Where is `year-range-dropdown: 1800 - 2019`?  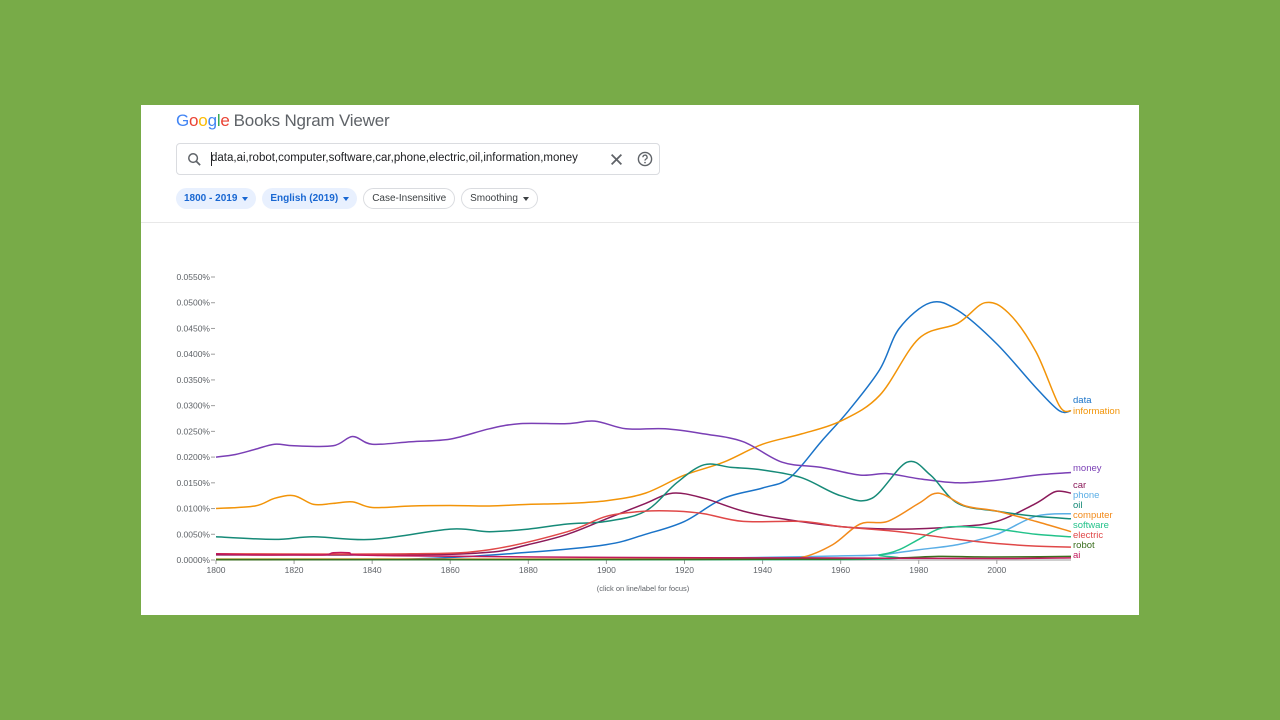 year-range-dropdown: 1800 - 2019 is located at coordinates (216, 198).